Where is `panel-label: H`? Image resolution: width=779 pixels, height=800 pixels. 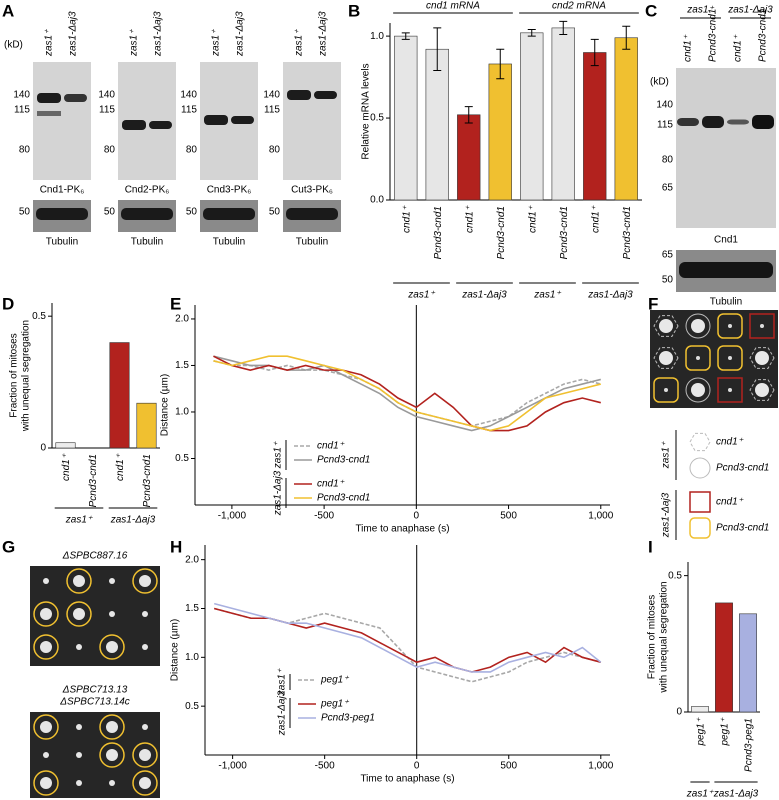 panel-label: H is located at coordinates (176, 546).